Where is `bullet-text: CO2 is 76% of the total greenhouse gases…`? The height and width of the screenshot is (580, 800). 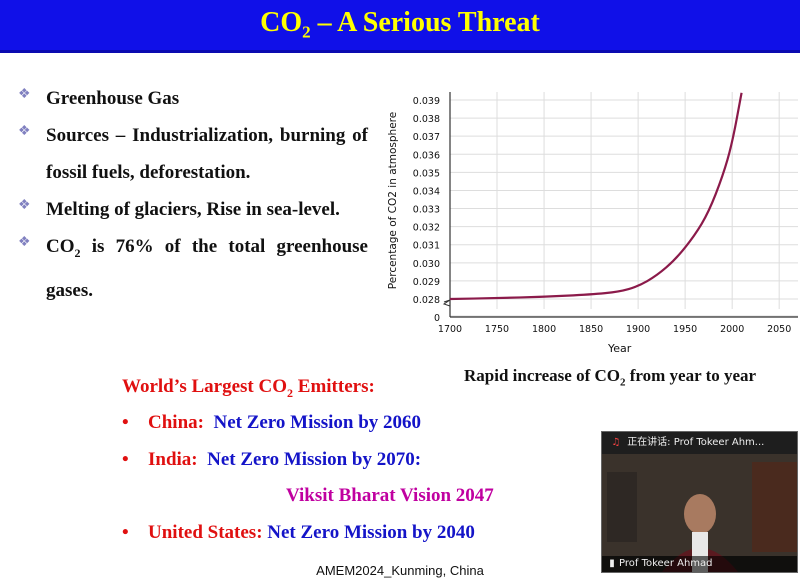
bullet-text: CO2 is 76% of the total greenhouse gases… is located at coordinates (207, 268).